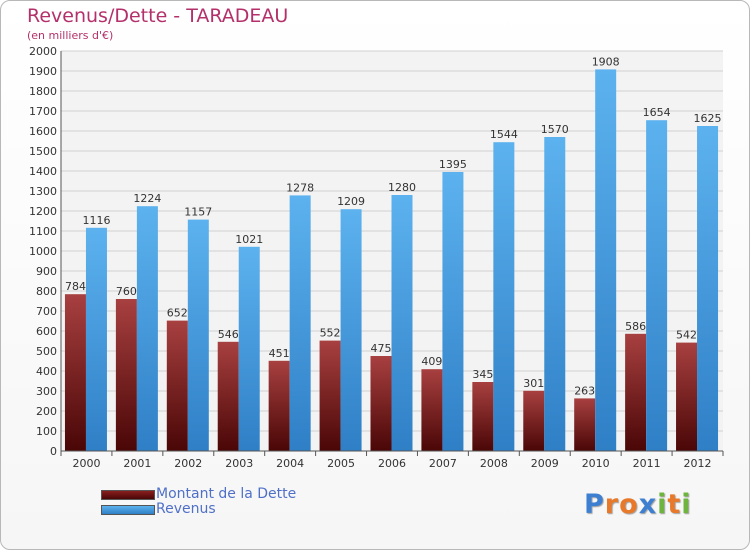 The width and height of the screenshot is (750, 550). I want to click on data-label-revenus: 1544, so click(504, 134).